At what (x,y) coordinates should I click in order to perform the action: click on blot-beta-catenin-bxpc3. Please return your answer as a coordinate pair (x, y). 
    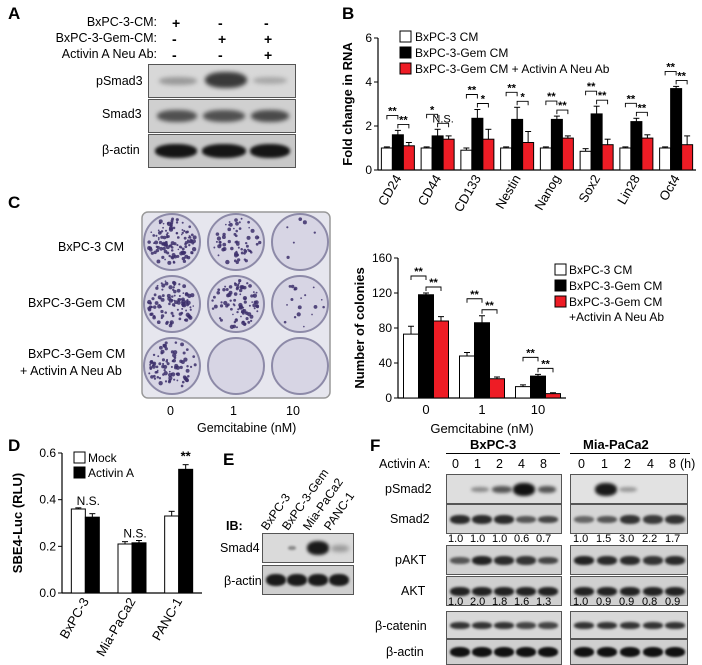
    Looking at the image, I should click on (504, 625).